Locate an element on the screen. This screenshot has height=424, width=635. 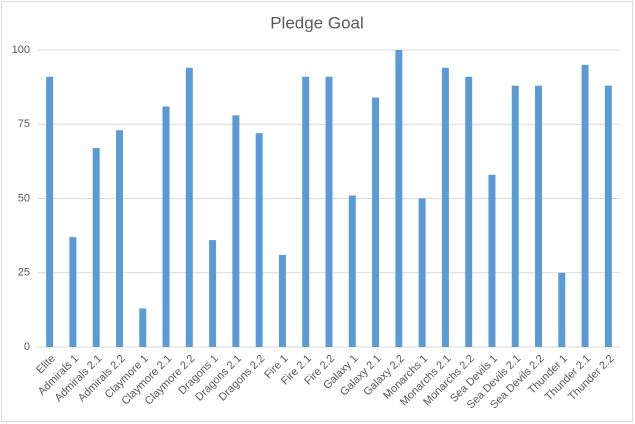
y-tick-label: 0 is located at coordinates (27, 347).